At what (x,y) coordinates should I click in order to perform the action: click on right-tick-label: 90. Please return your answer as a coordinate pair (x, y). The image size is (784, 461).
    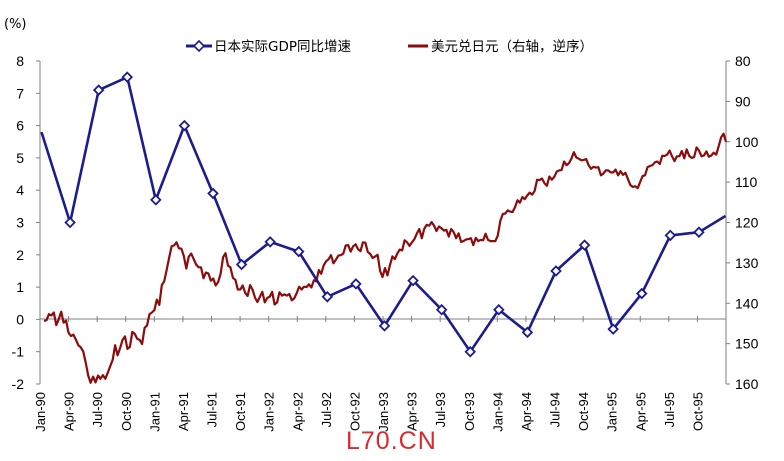
    Looking at the image, I should click on (743, 101).